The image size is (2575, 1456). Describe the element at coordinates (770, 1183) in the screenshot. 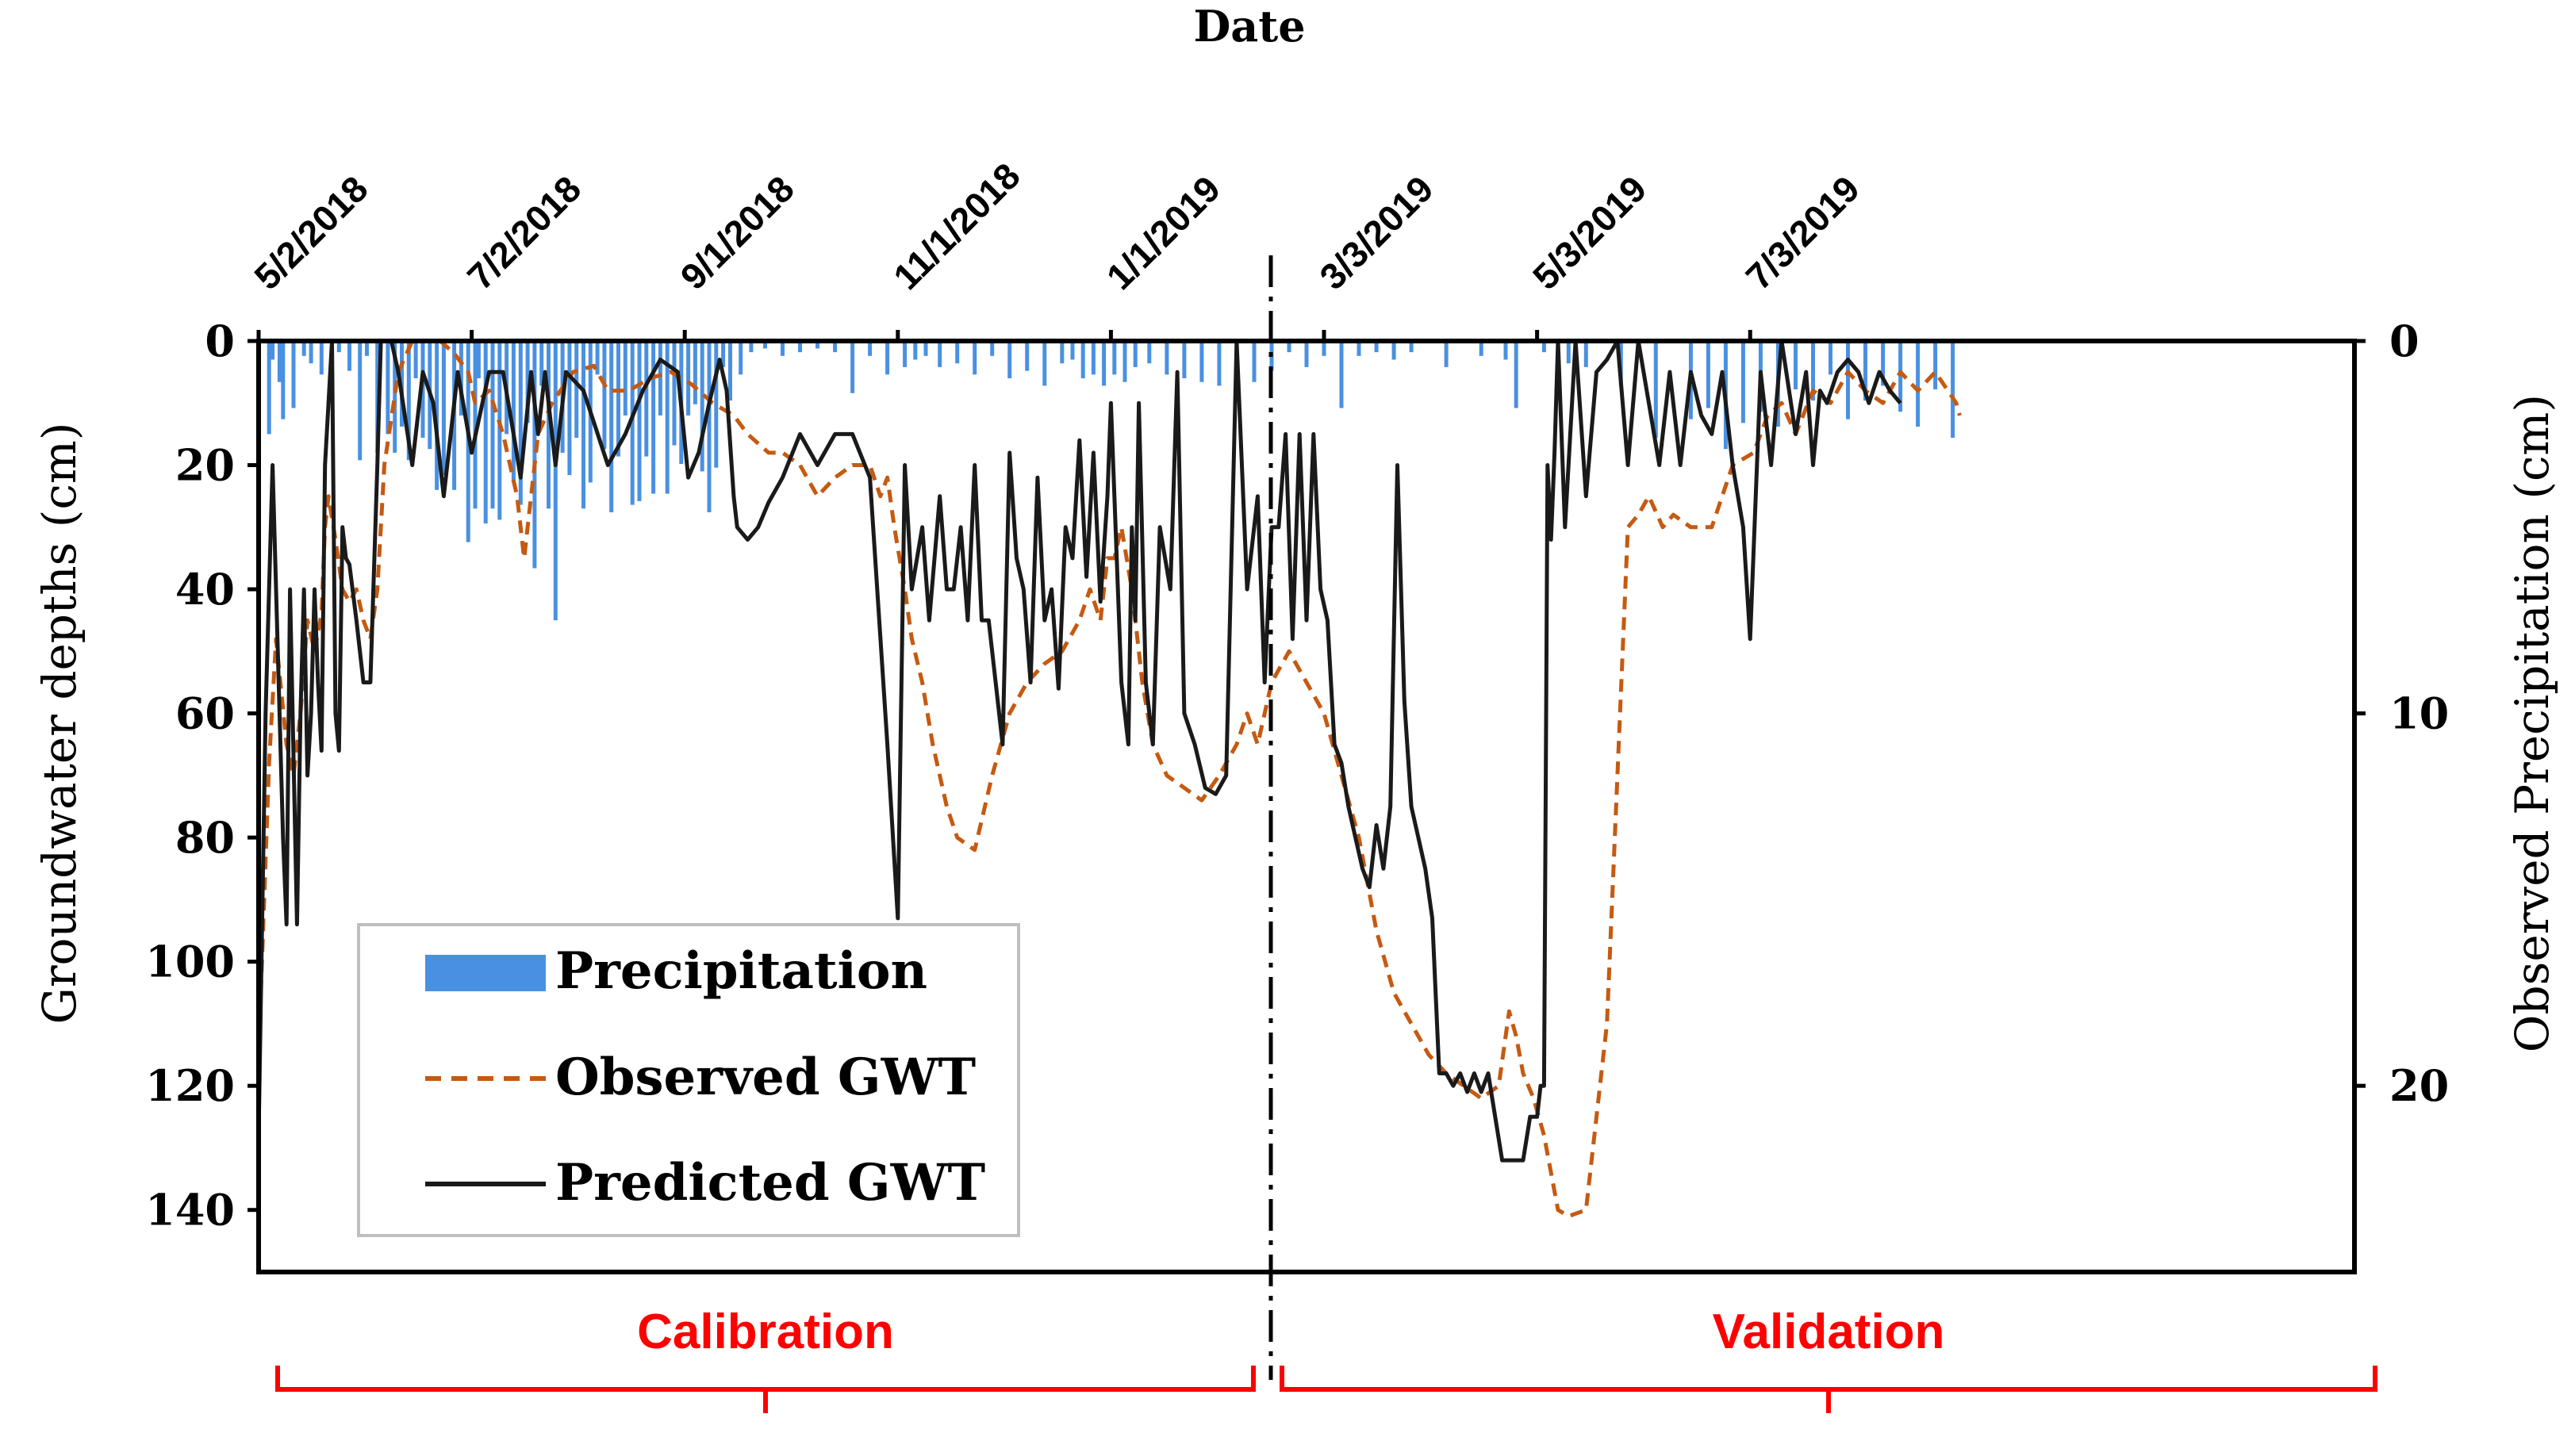

I see `legend-predicted-label: Predicted GWT` at that location.